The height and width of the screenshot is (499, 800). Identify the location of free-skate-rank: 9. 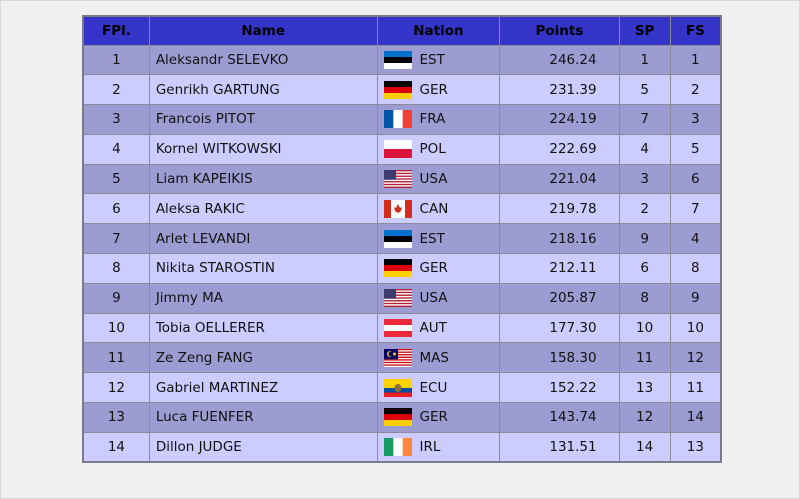
(695, 298).